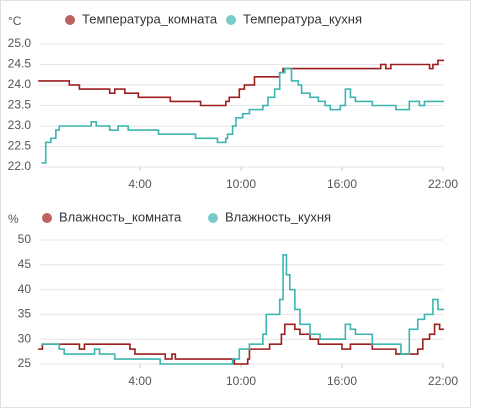 This screenshot has width=481, height=413. Describe the element at coordinates (20, 43) in the screenshot. I see `y-tick-label: 25.0` at that location.